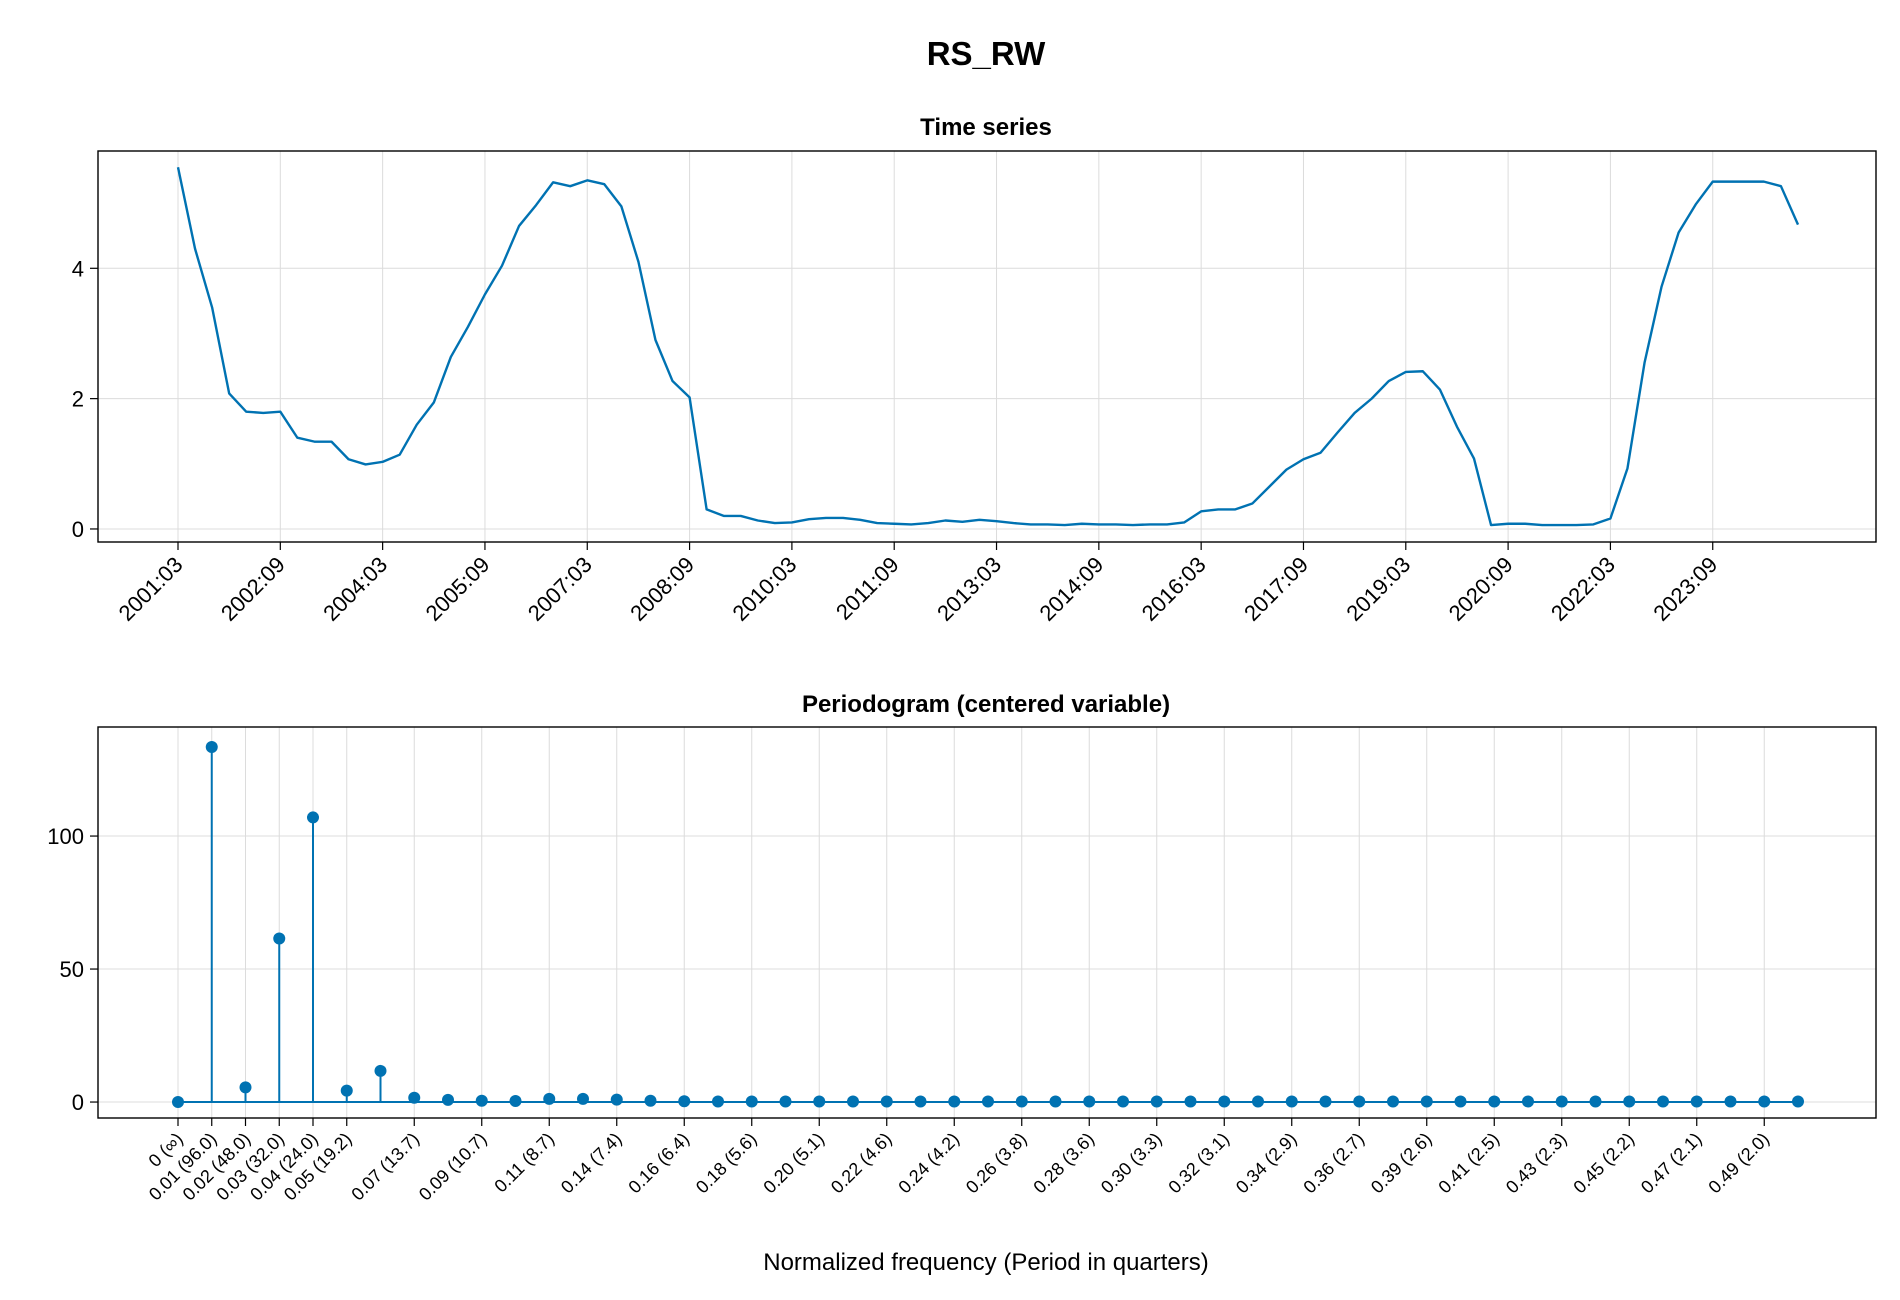 This screenshot has width=1900, height=1300. What do you see at coordinates (1401, 1163) in the screenshot?
I see `periodogram-x-tick-label: 0.39 (2.6)` at bounding box center [1401, 1163].